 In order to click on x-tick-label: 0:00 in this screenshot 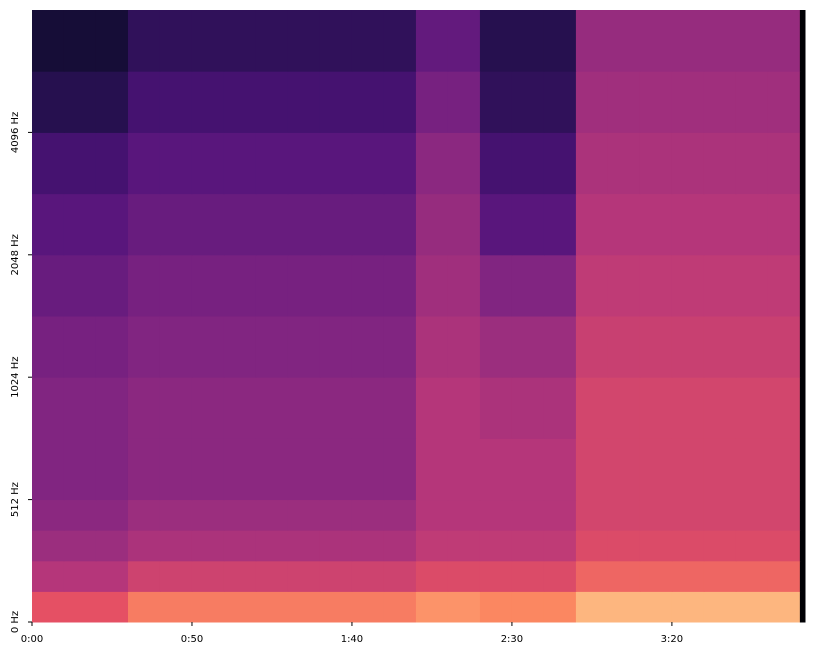, I will do `click(32, 639)`.